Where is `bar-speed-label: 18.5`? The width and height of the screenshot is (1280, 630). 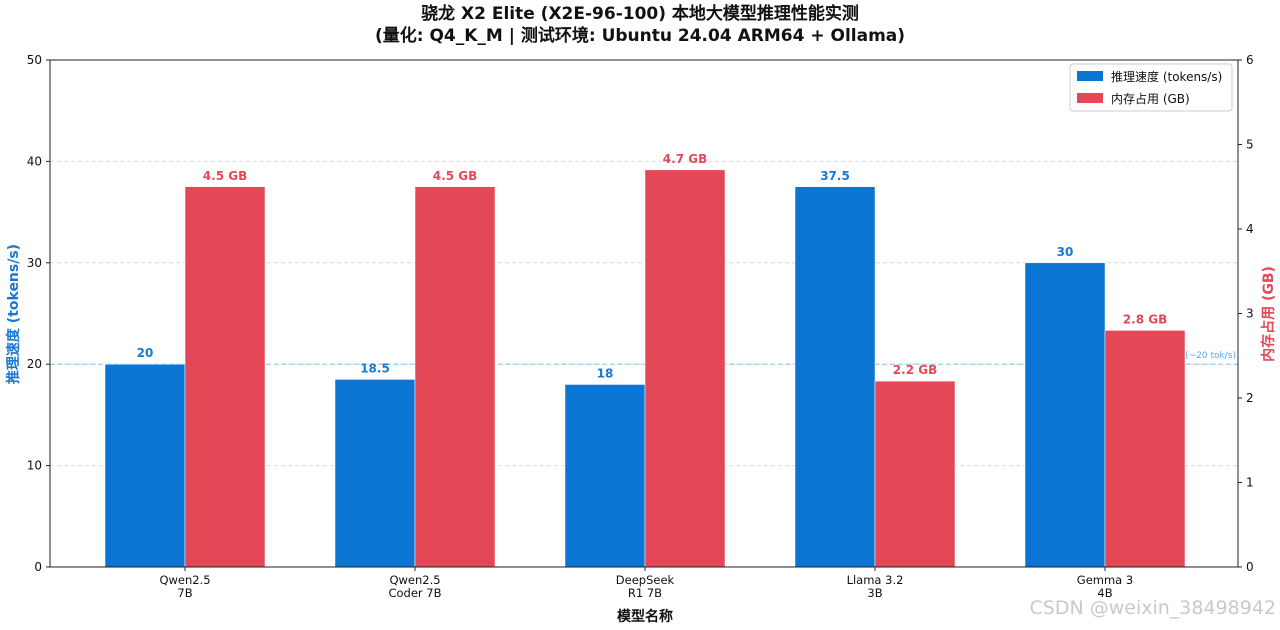
bar-speed-label: 18.5 is located at coordinates (375, 368).